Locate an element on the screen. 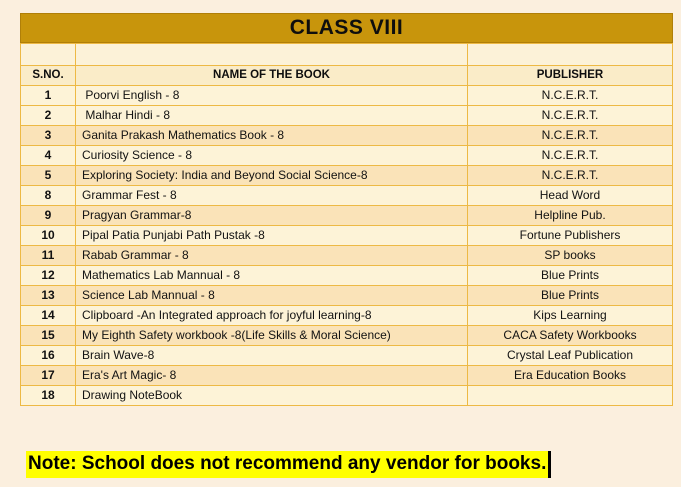 The width and height of the screenshot is (681, 487). table-row: 16 Brain Wave-8 Crystal Leaf Publication is located at coordinates (346, 355).